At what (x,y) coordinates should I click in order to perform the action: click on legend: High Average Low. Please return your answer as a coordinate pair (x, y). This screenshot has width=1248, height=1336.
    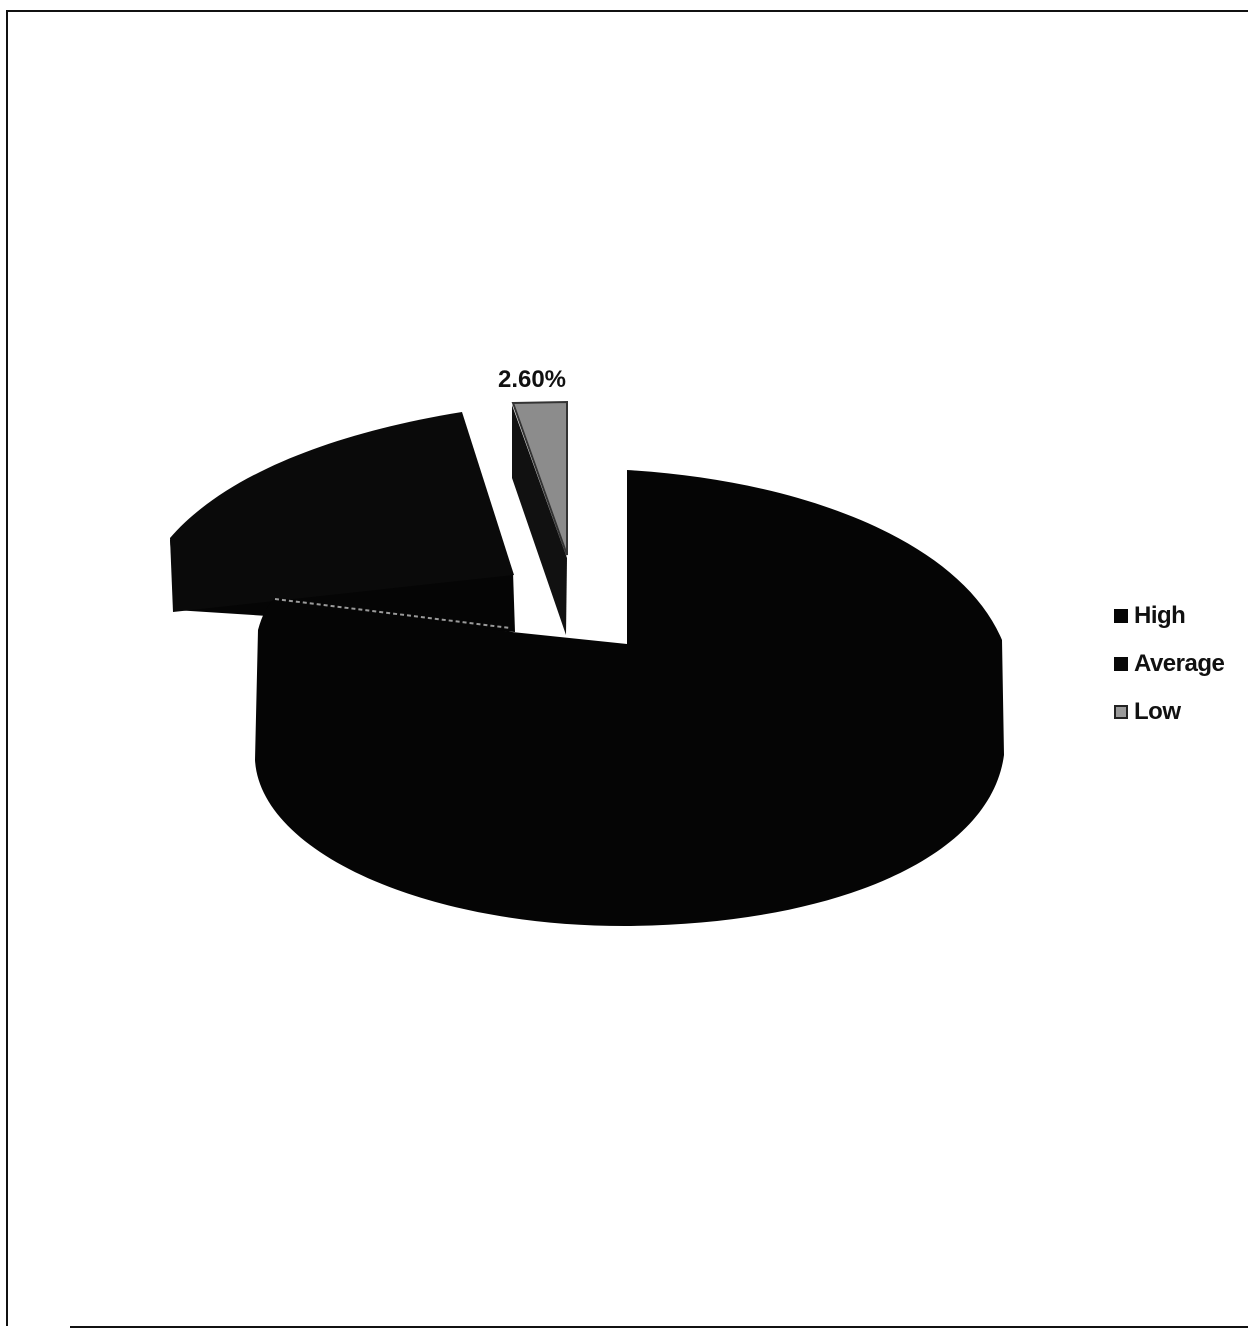
    Looking at the image, I should click on (1169, 664).